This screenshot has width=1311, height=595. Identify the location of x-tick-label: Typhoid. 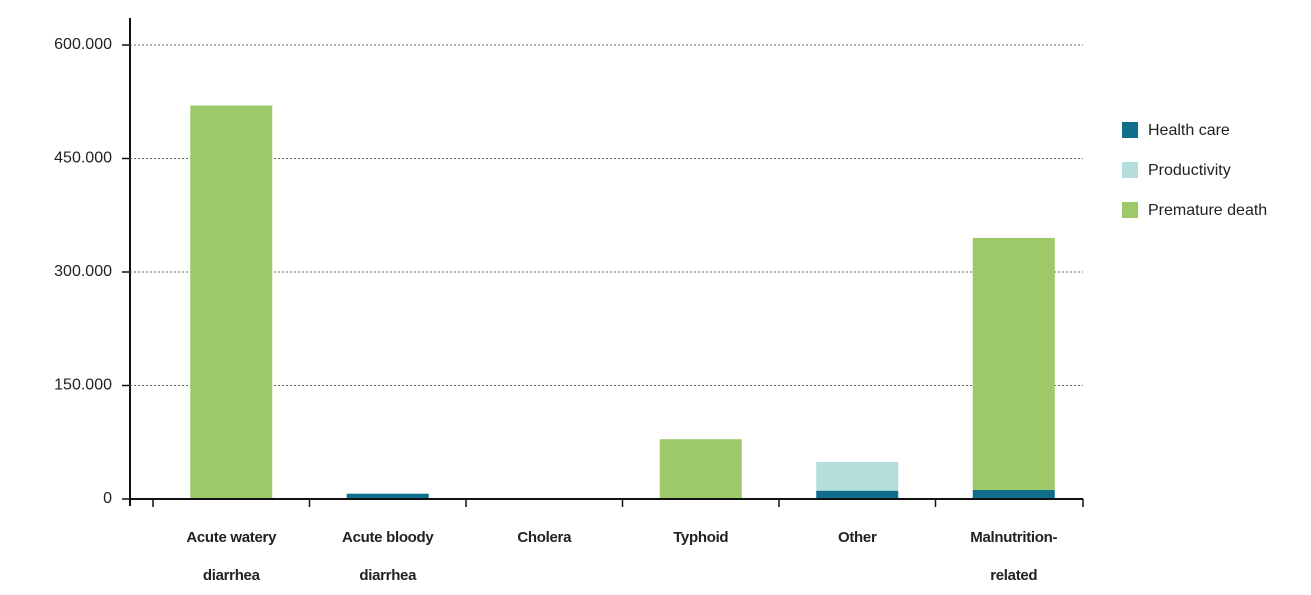
(701, 537).